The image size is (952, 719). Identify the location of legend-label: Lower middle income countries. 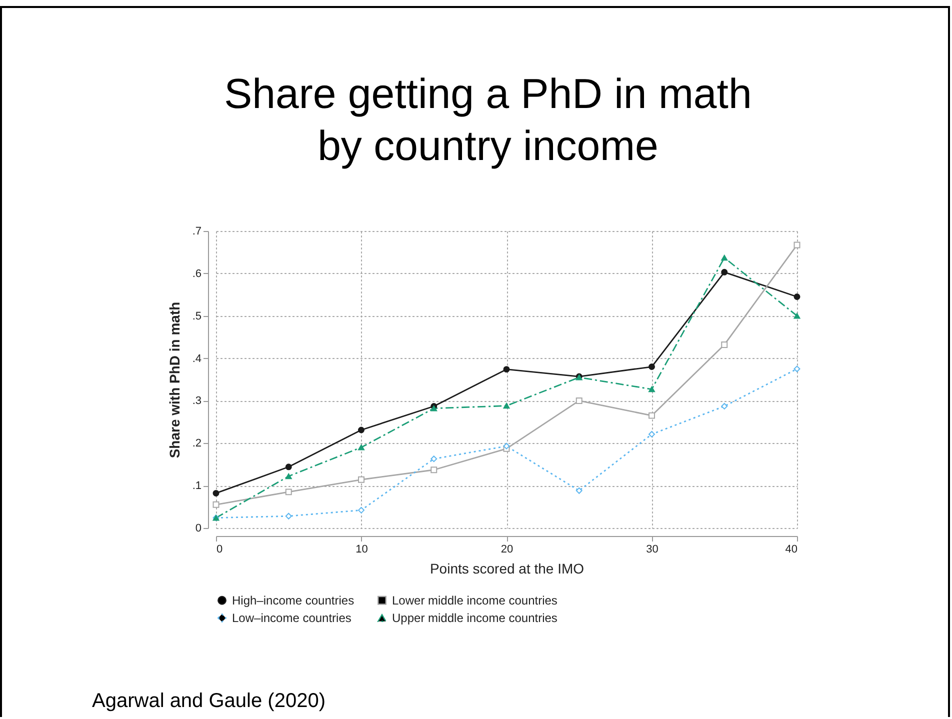
(475, 600).